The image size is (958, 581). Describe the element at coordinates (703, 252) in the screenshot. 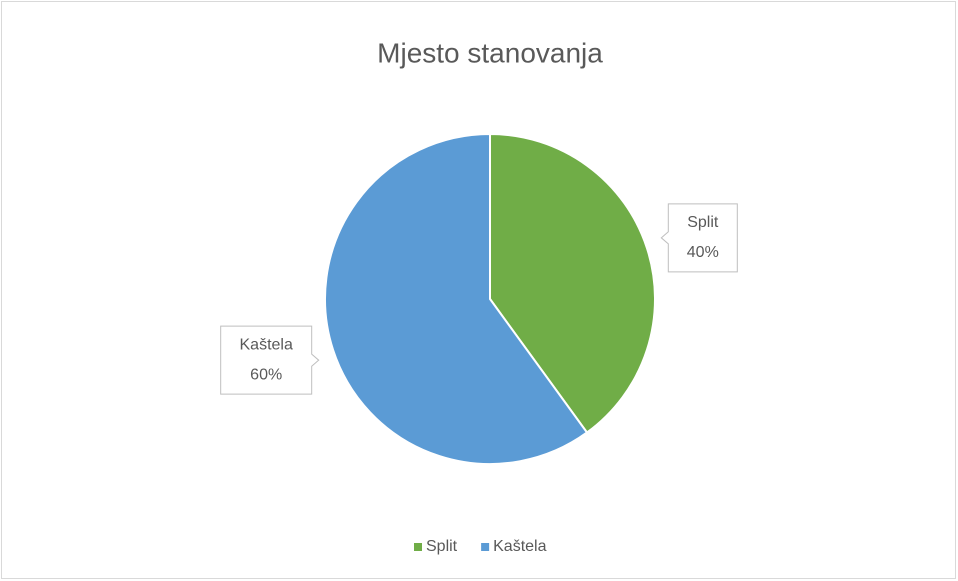

I see `data-label-value: 40%` at that location.